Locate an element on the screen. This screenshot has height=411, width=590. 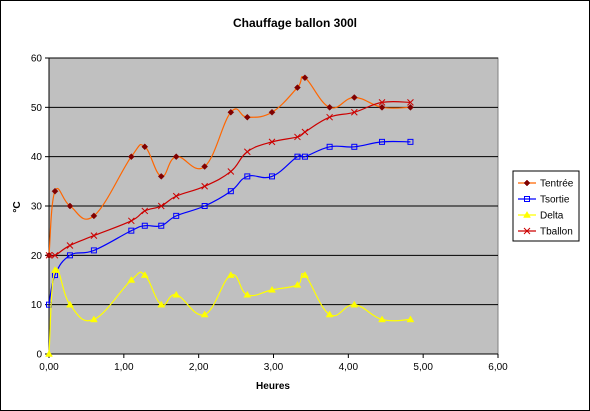
y-tick-label-0: 0 is located at coordinates (39, 355).